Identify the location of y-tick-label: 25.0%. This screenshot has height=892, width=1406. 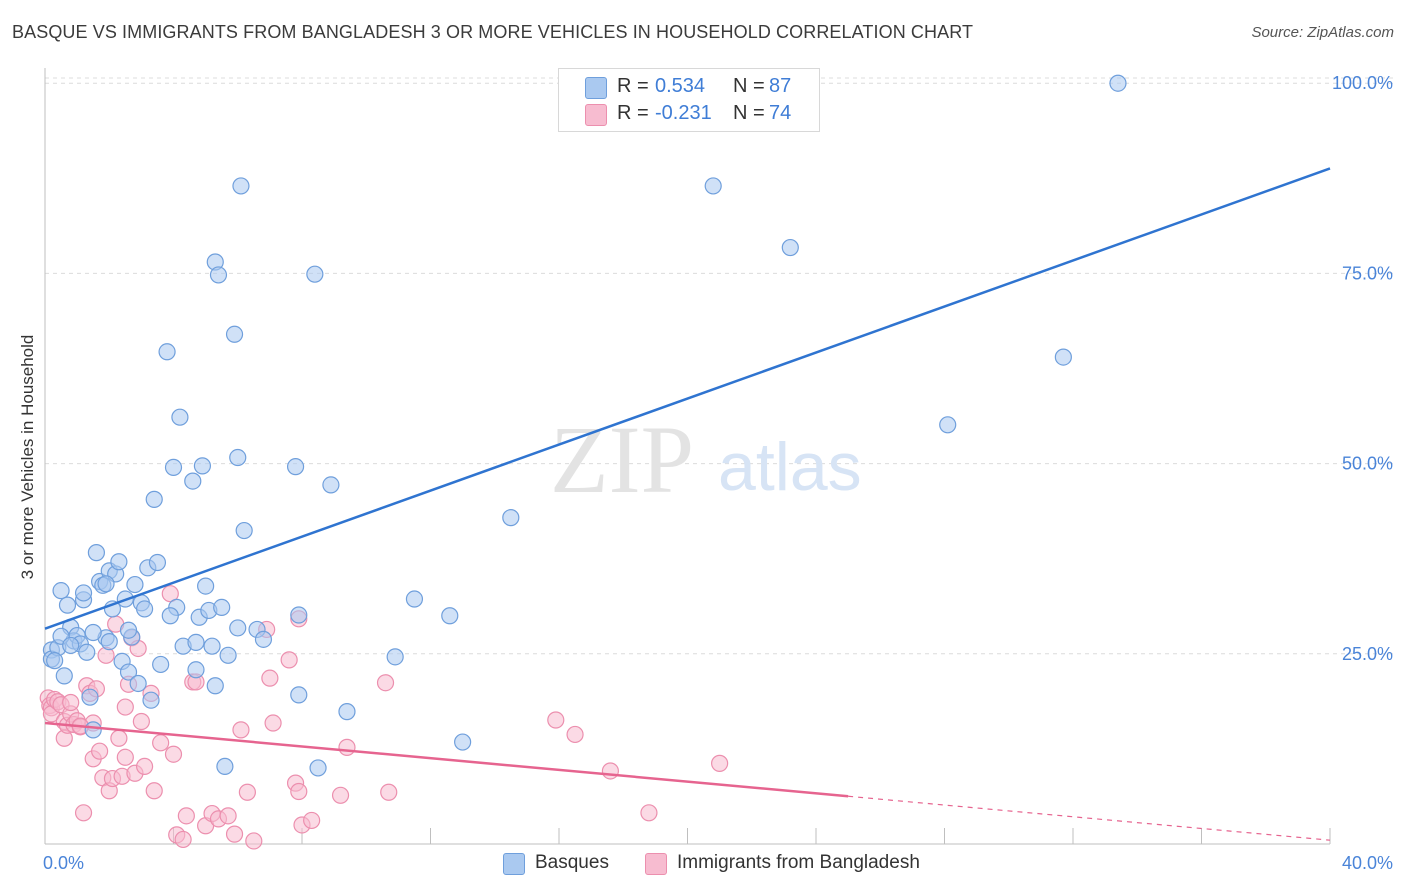
(1367, 654).